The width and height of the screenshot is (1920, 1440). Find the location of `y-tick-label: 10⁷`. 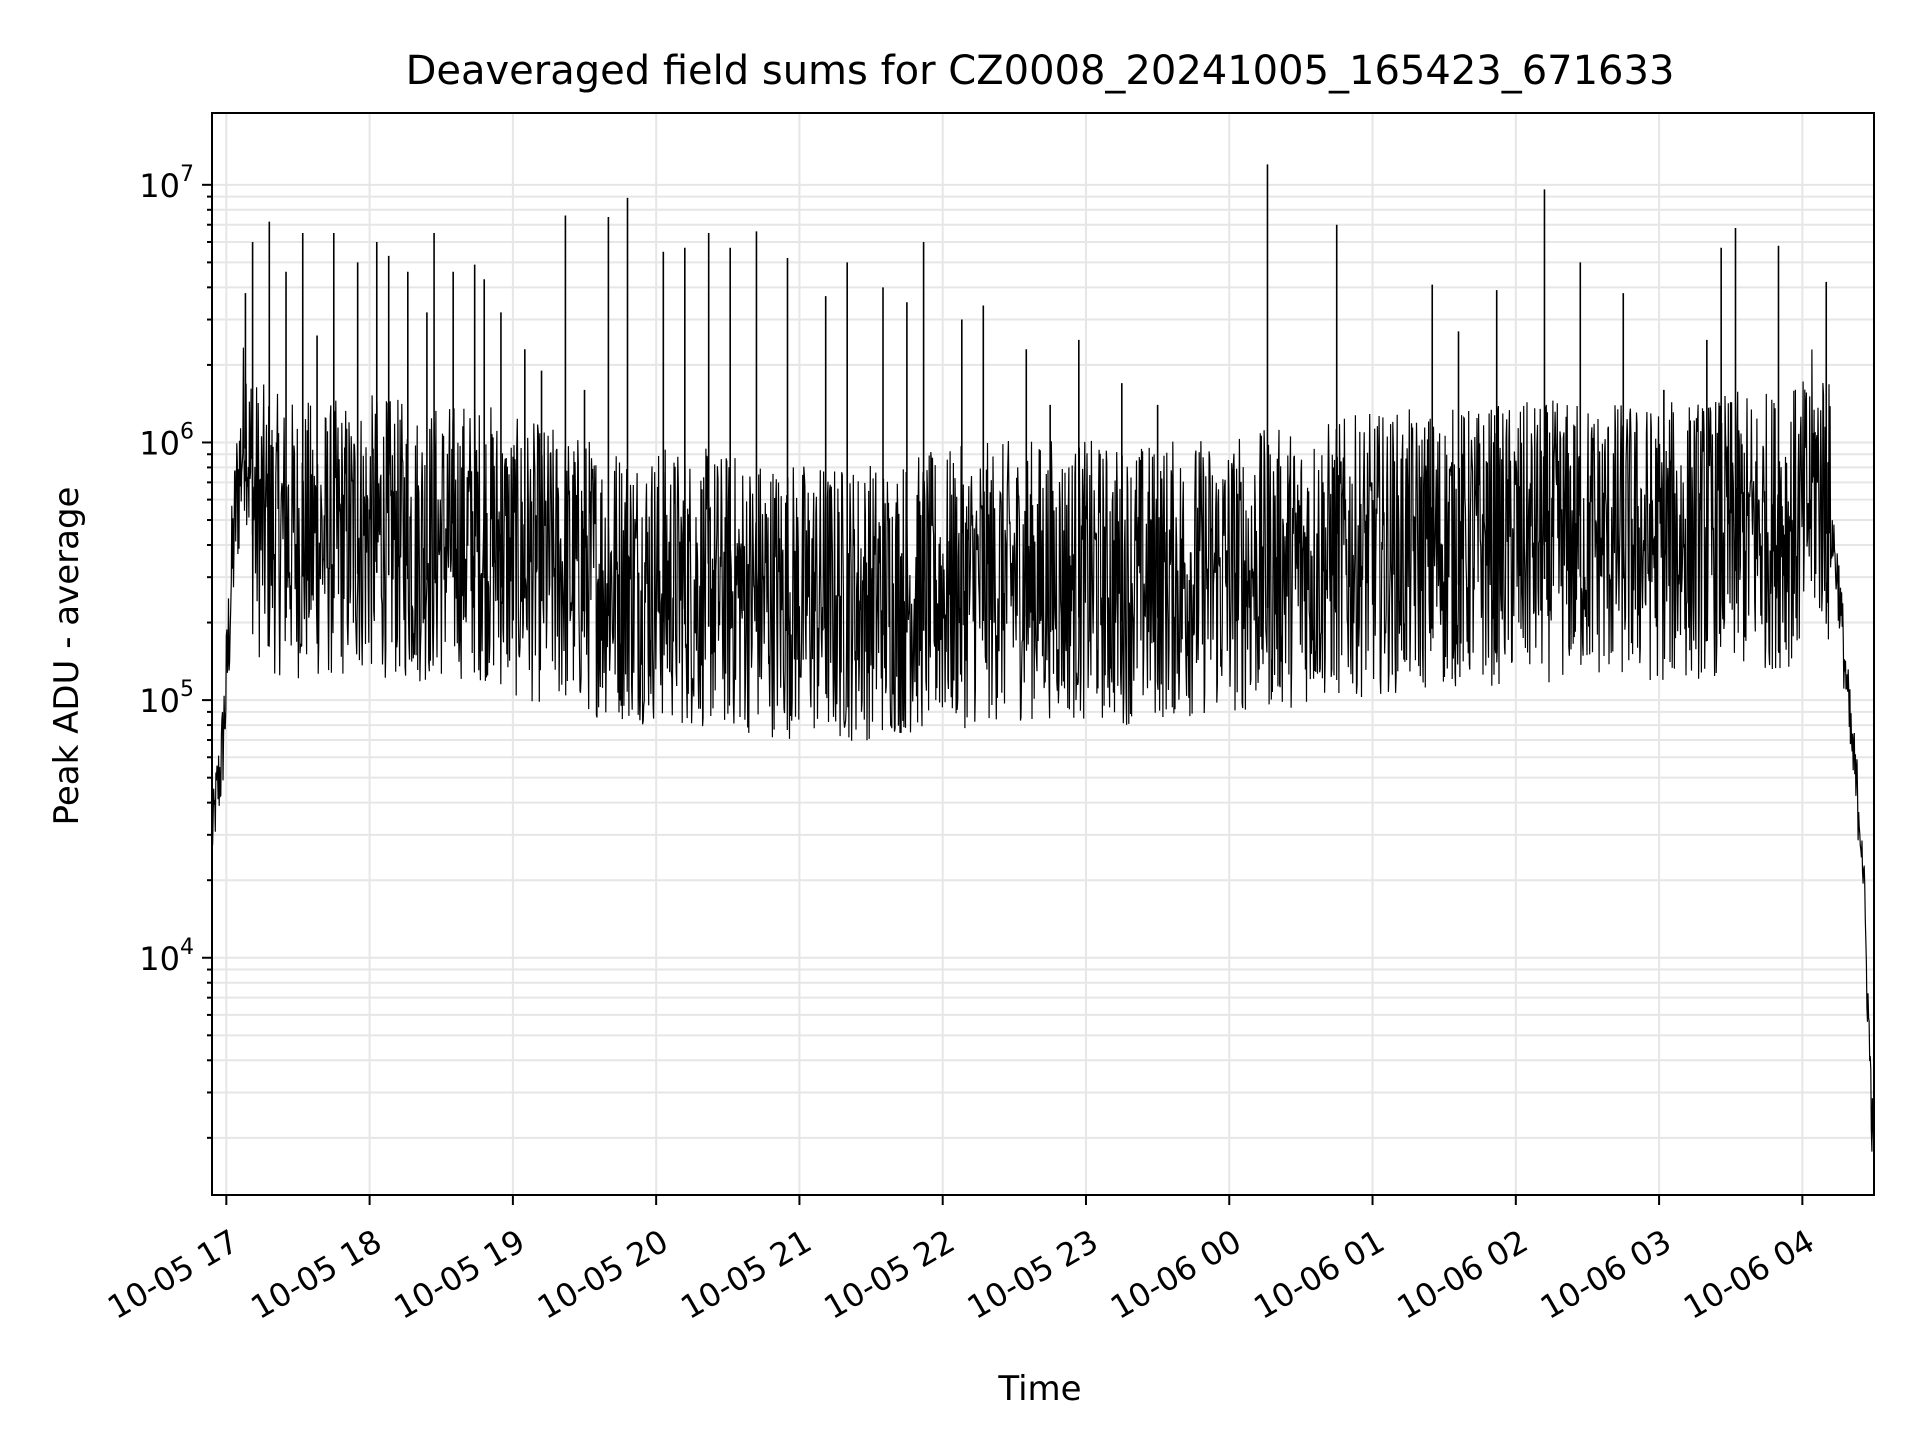

y-tick-label: 10⁷ is located at coordinates (166, 183).